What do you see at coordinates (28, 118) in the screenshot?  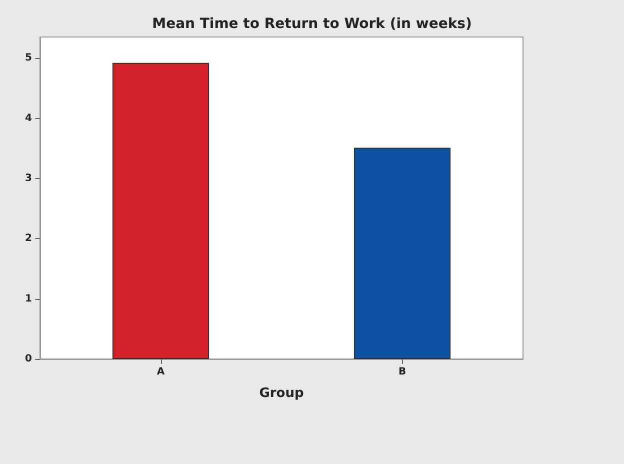 I see `y-tick-label: 4` at bounding box center [28, 118].